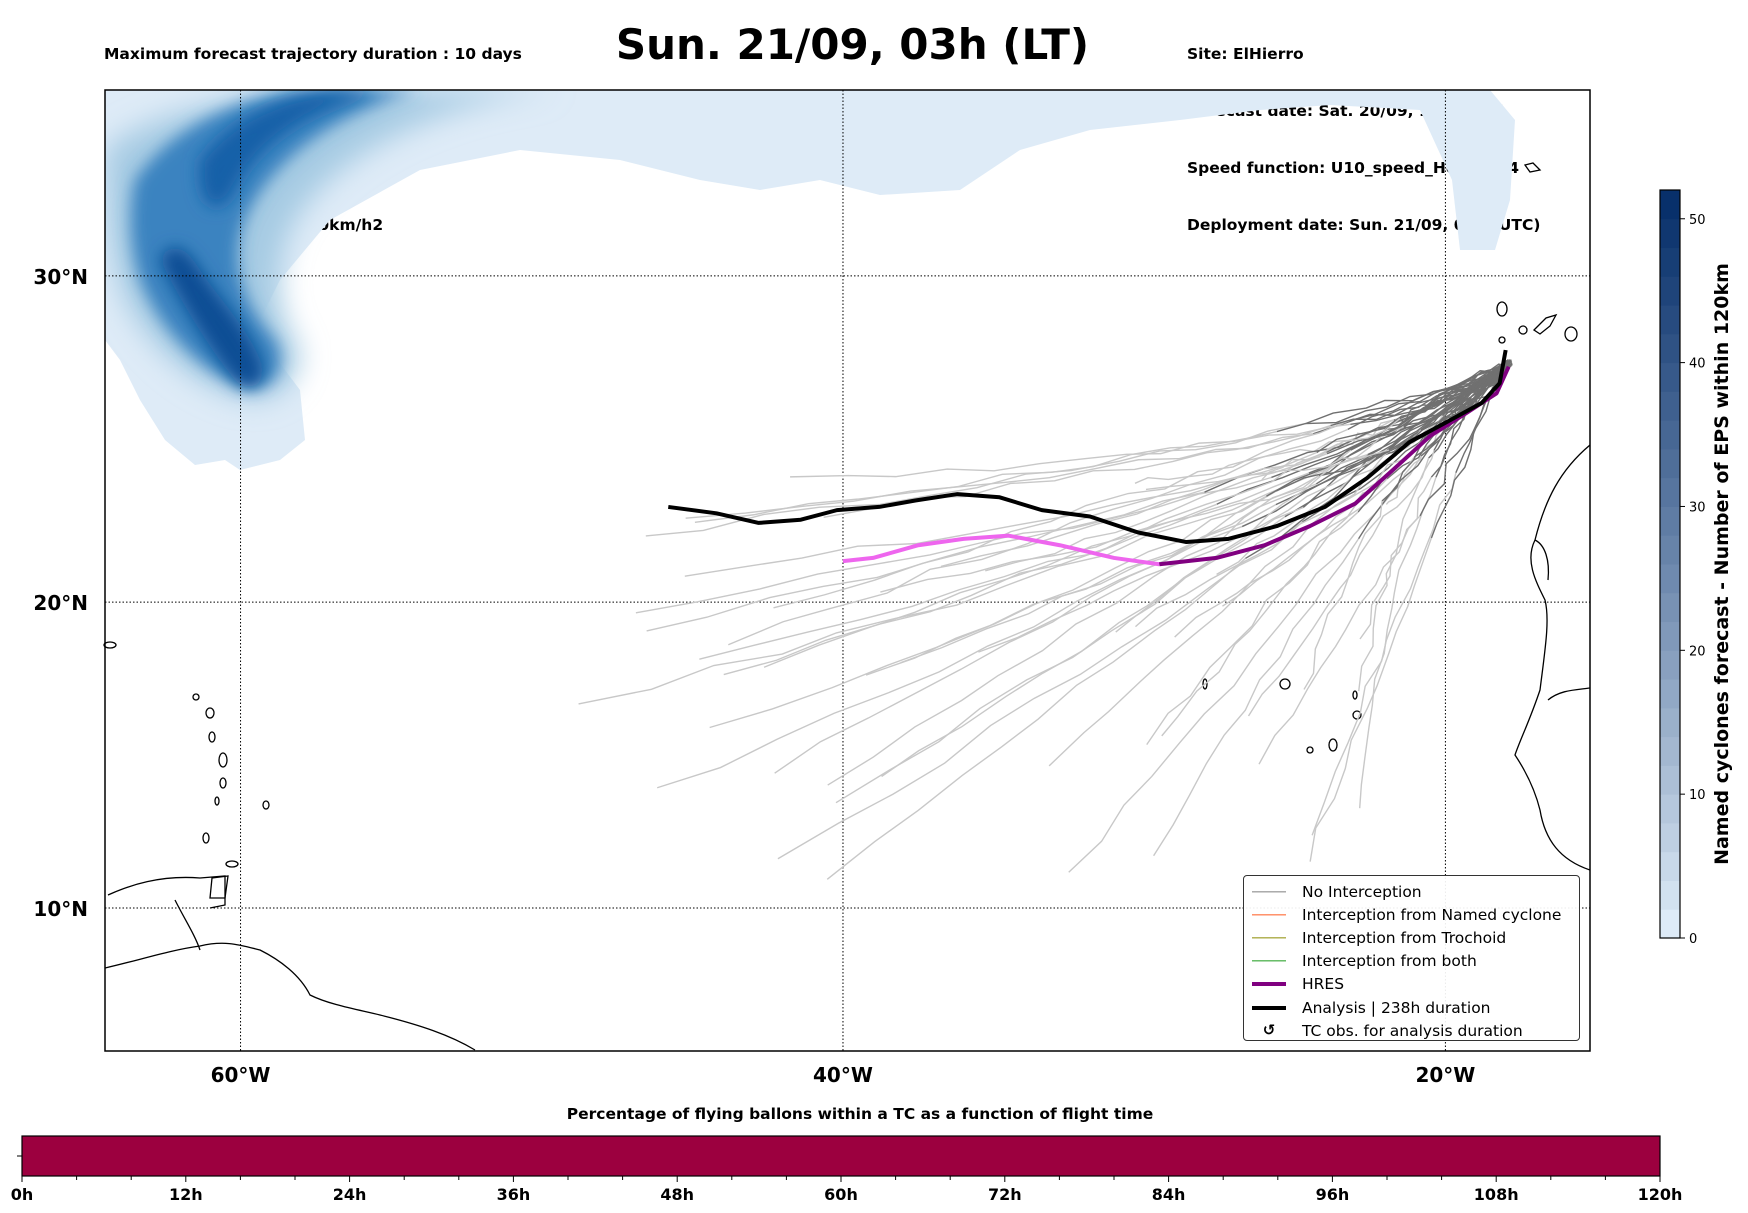 The image size is (1748, 1213). What do you see at coordinates (22, 1194) in the screenshot?
I see `strip-tick-label: 0h` at bounding box center [22, 1194].